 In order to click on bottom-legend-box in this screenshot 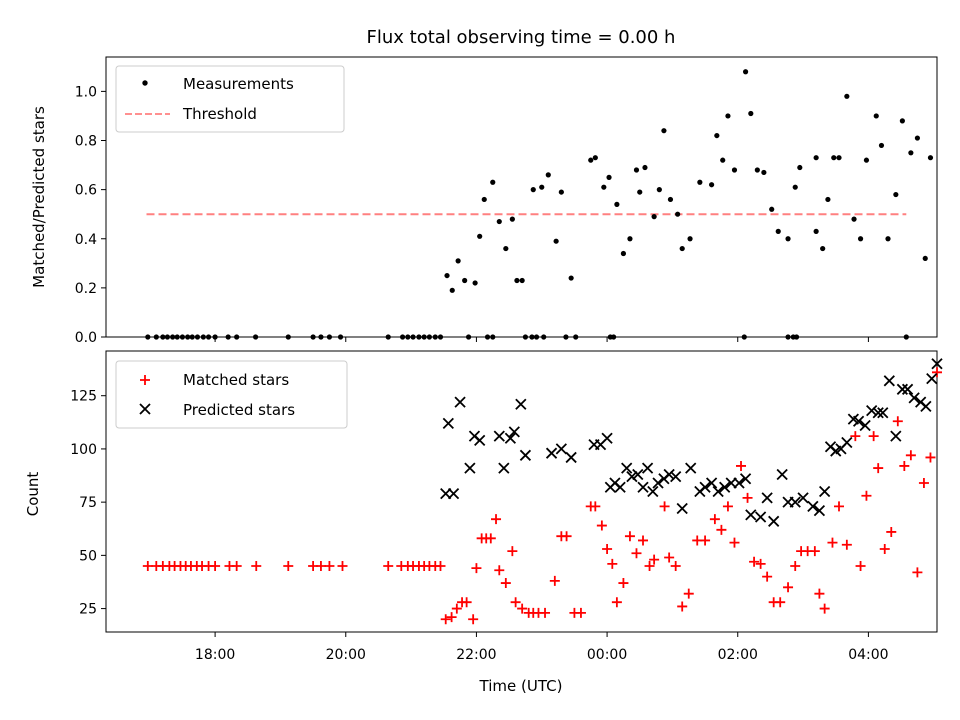, I will do `click(231, 394)`.